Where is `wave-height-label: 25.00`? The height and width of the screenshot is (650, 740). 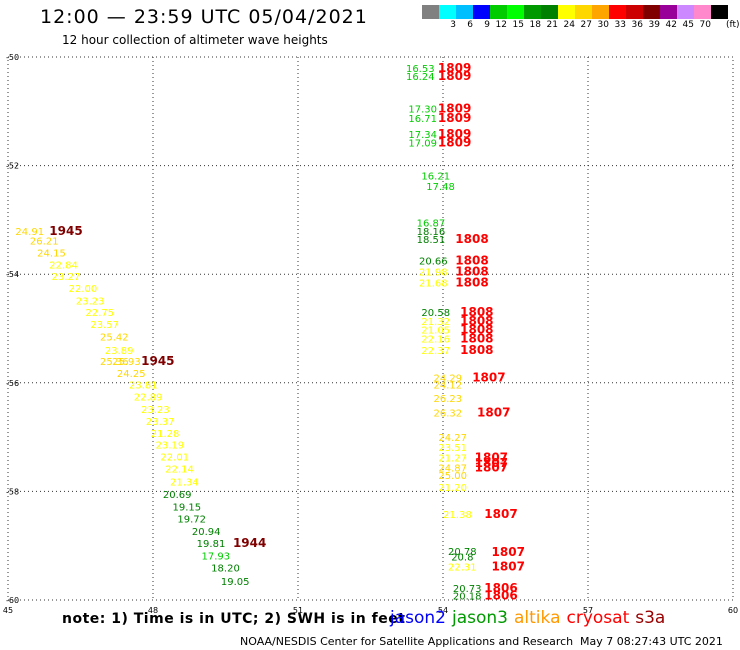
wave-height-label: 25.00 is located at coordinates (452, 476).